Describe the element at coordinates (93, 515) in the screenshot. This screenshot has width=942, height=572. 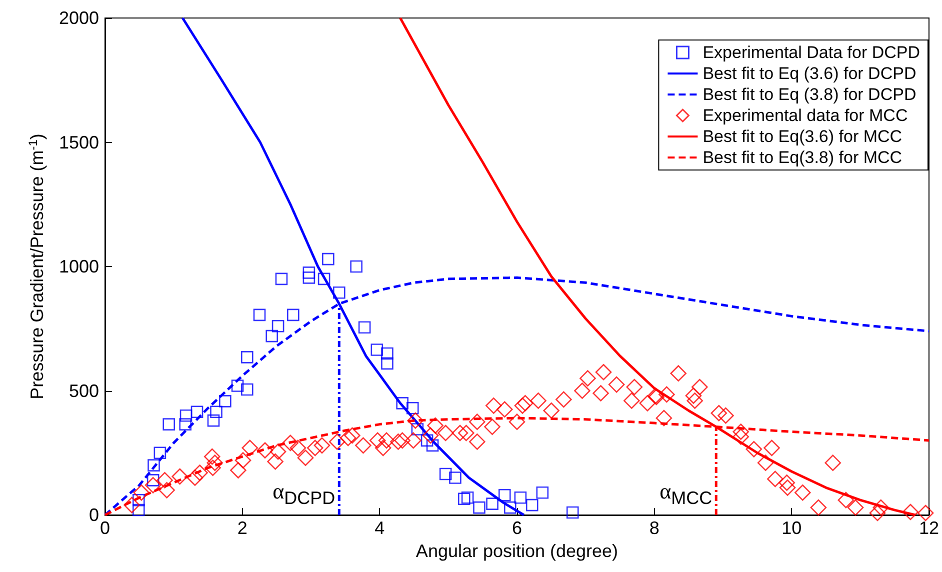
I see `y-tick-label: 0` at that location.